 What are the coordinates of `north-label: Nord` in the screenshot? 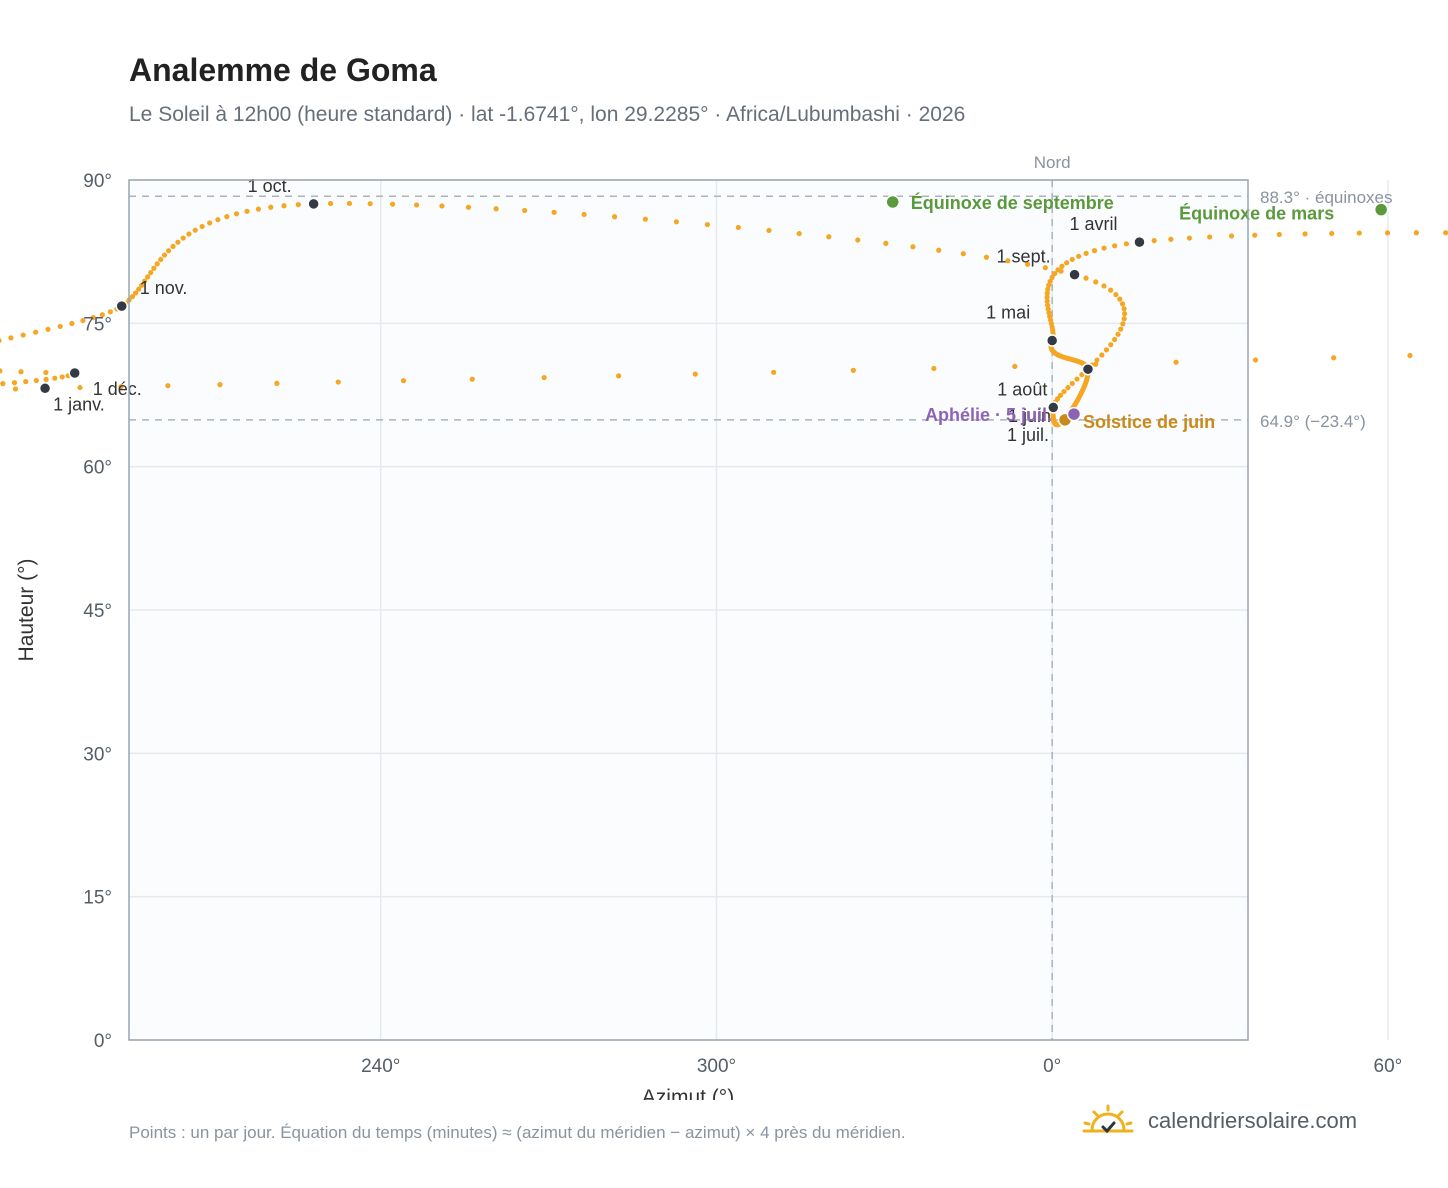 It's located at (1052, 162).